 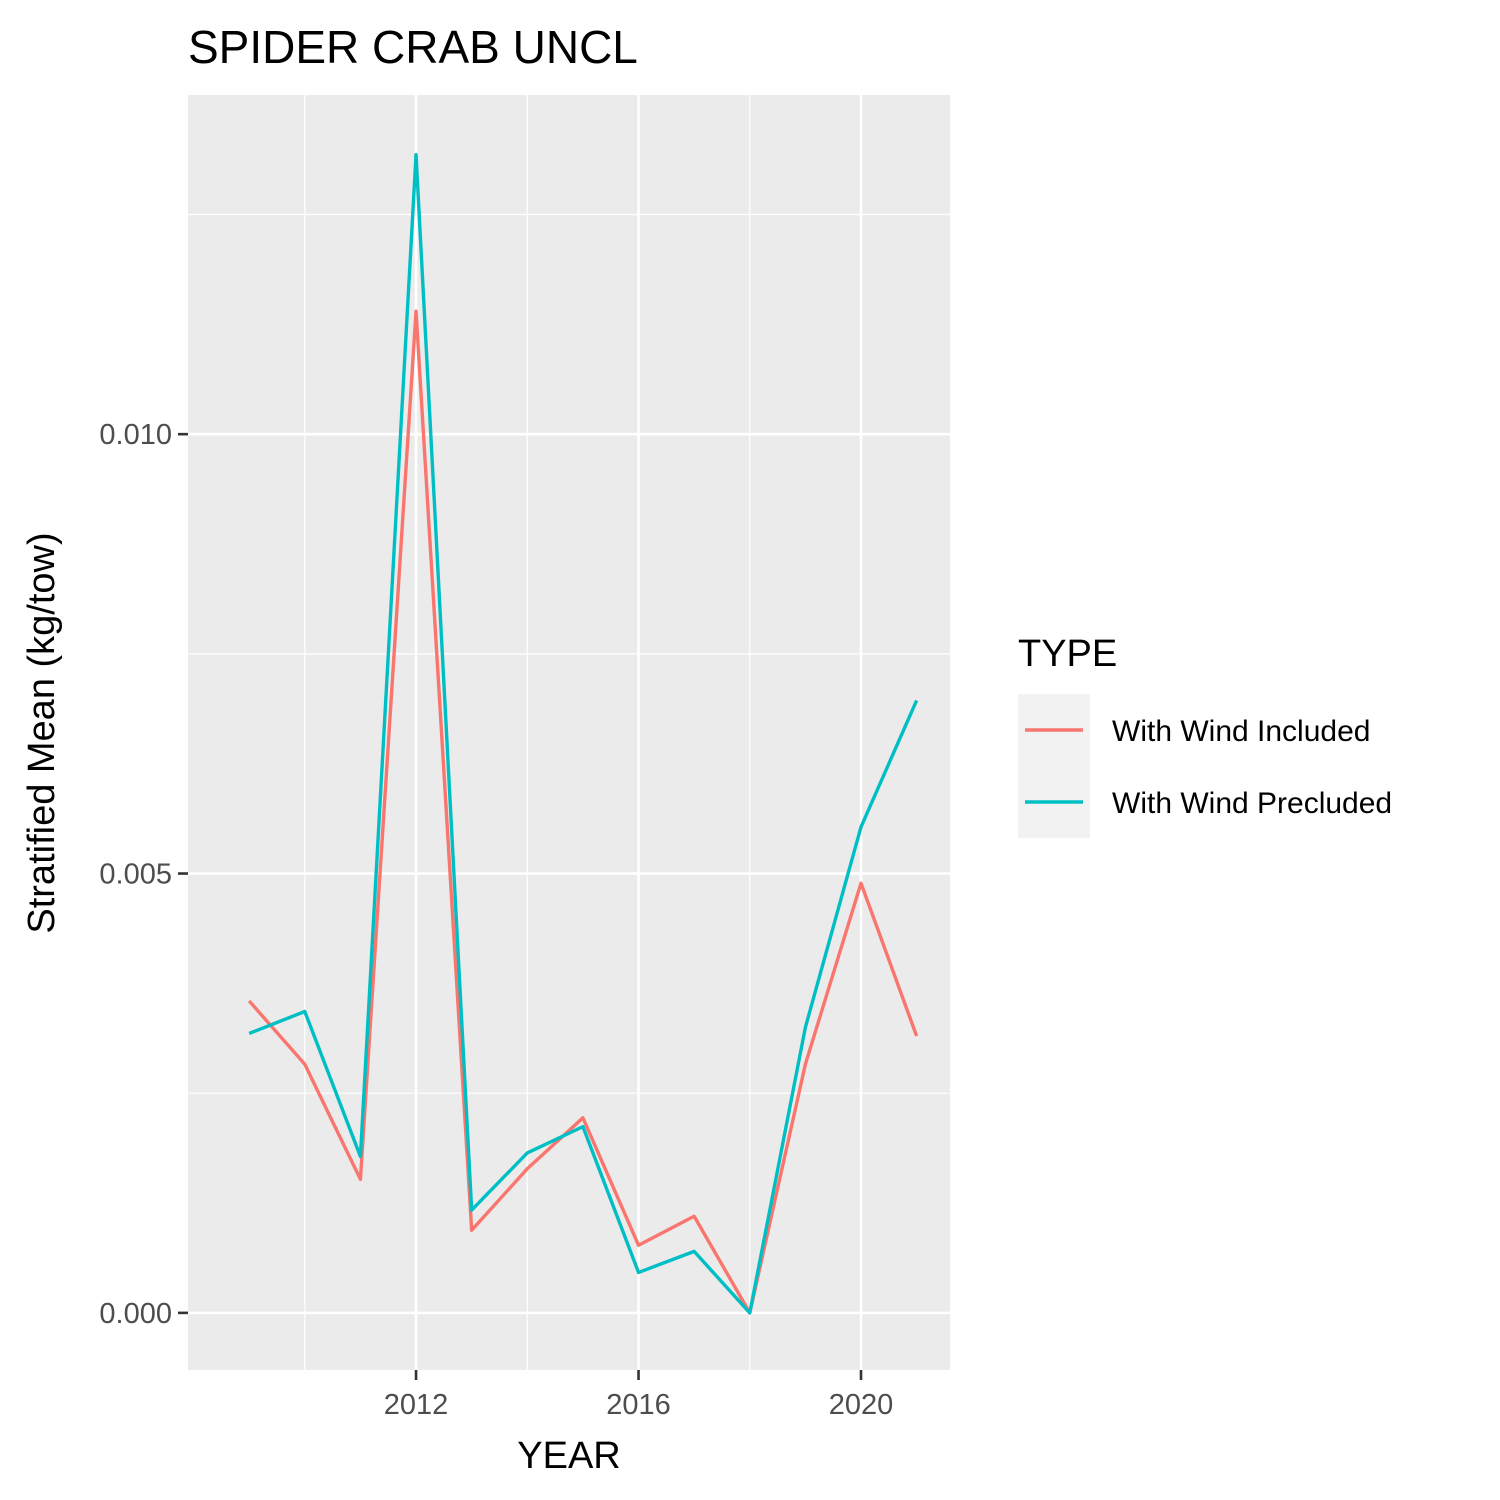 What do you see at coordinates (1252, 803) in the screenshot?
I see `legend-label: With Wind Precluded` at bounding box center [1252, 803].